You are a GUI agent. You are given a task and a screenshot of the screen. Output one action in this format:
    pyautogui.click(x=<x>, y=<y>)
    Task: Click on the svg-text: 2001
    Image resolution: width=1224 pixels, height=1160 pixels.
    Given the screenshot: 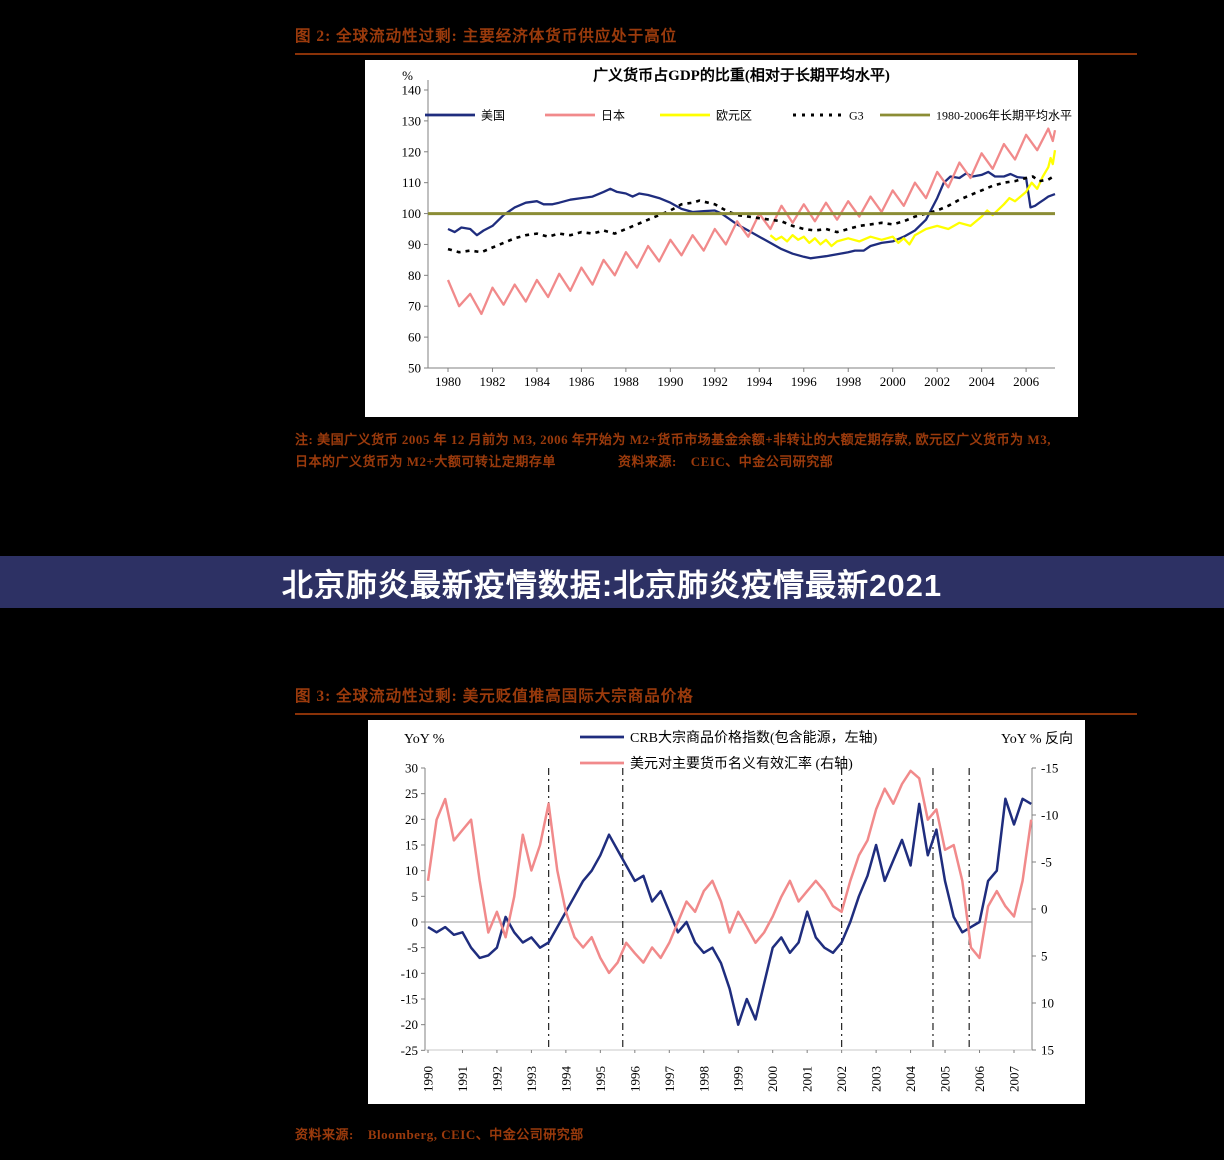 What is the action you would take?
    pyautogui.click(x=807, y=1079)
    